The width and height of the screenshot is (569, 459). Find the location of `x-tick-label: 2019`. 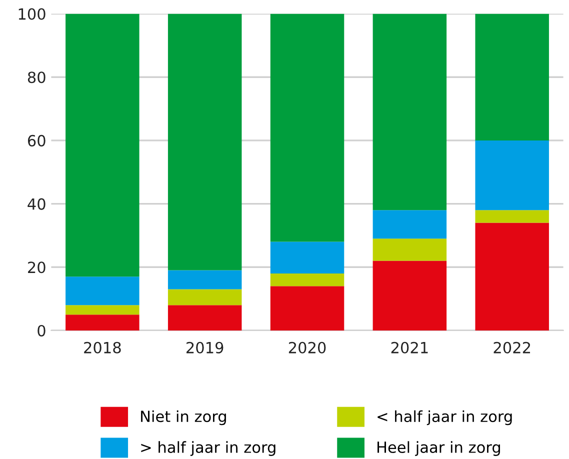

x-tick-label: 2019 is located at coordinates (205, 348).